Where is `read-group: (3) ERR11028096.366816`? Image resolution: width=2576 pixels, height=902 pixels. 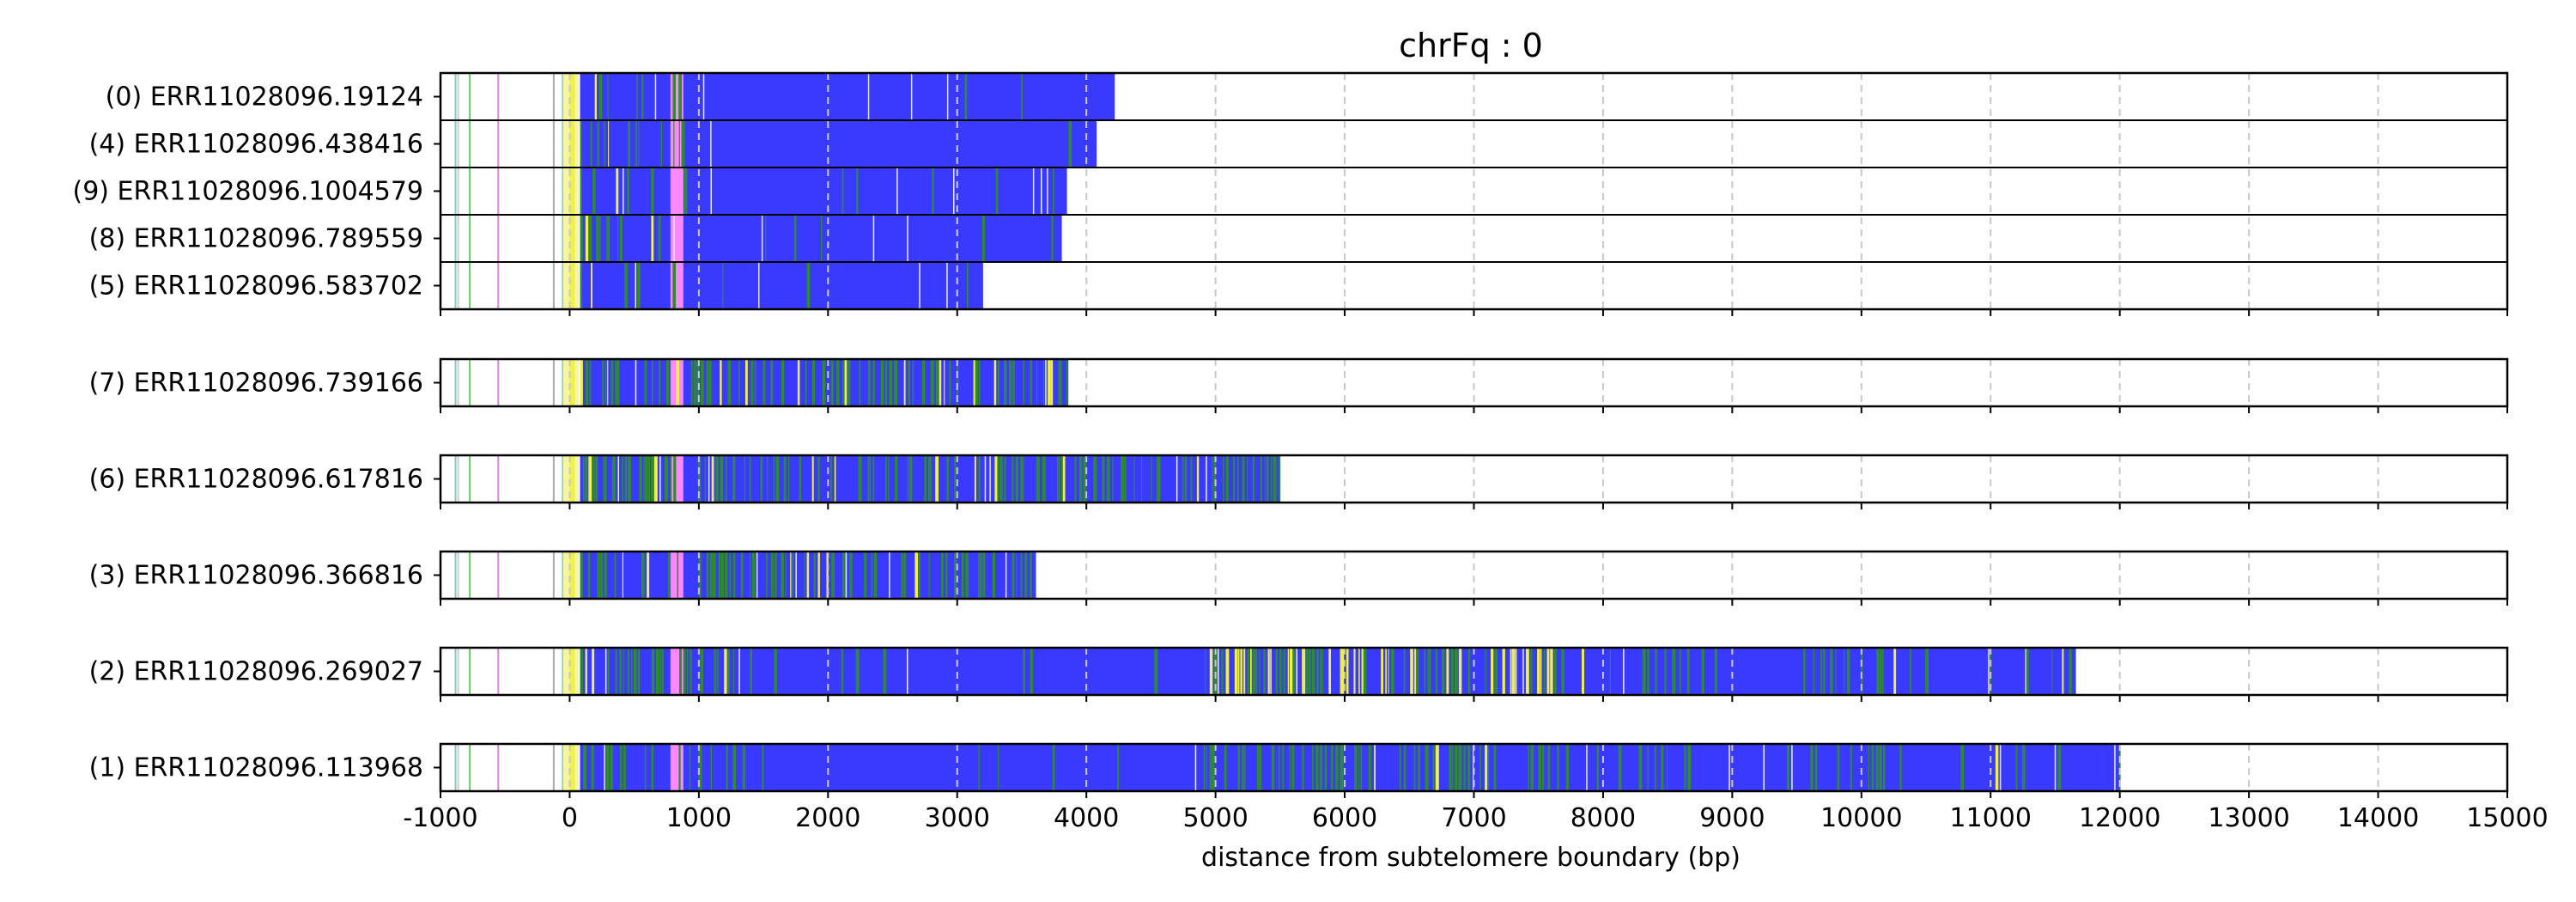
read-group: (3) ERR11028096.366816 is located at coordinates (1299, 578).